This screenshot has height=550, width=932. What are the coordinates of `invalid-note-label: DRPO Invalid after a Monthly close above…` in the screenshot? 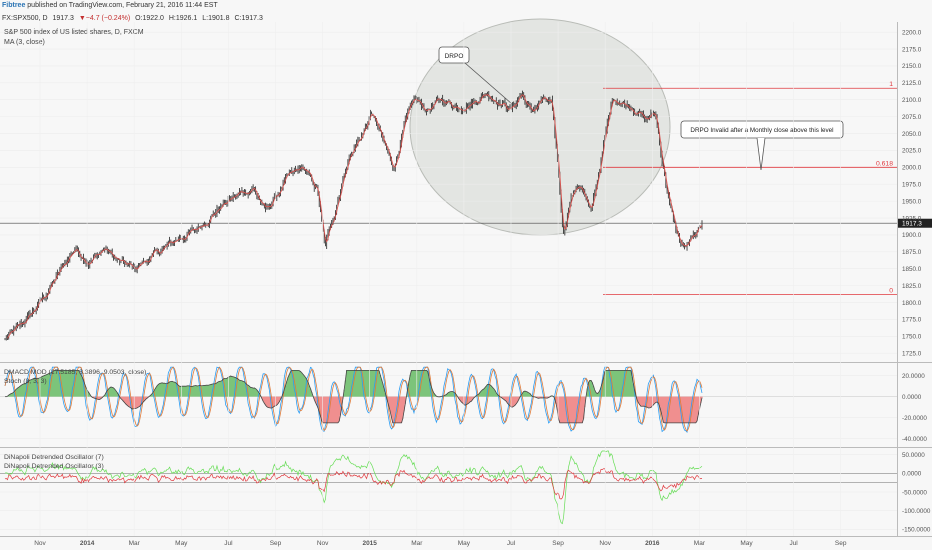 It's located at (761, 130).